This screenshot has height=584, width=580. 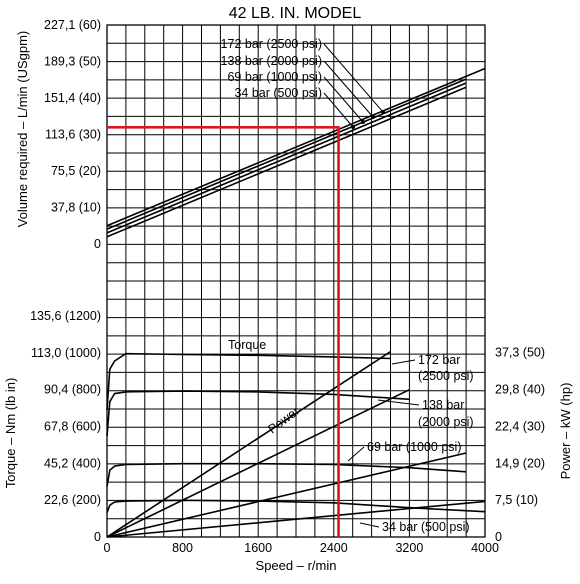 I want to click on bottom-right-y-axis-title: Power – kW (hp), so click(x=565, y=431).